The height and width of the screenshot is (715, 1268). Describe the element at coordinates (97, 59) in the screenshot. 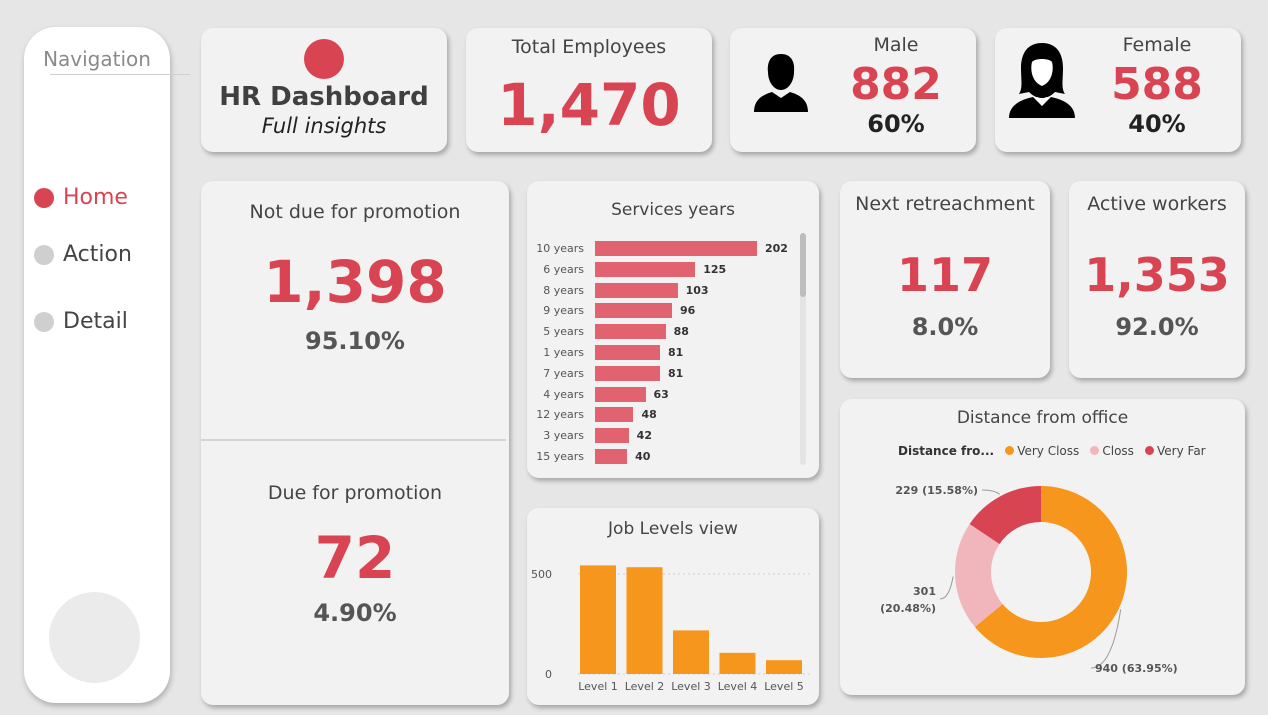

I see `navigation-title: Navigation` at that location.